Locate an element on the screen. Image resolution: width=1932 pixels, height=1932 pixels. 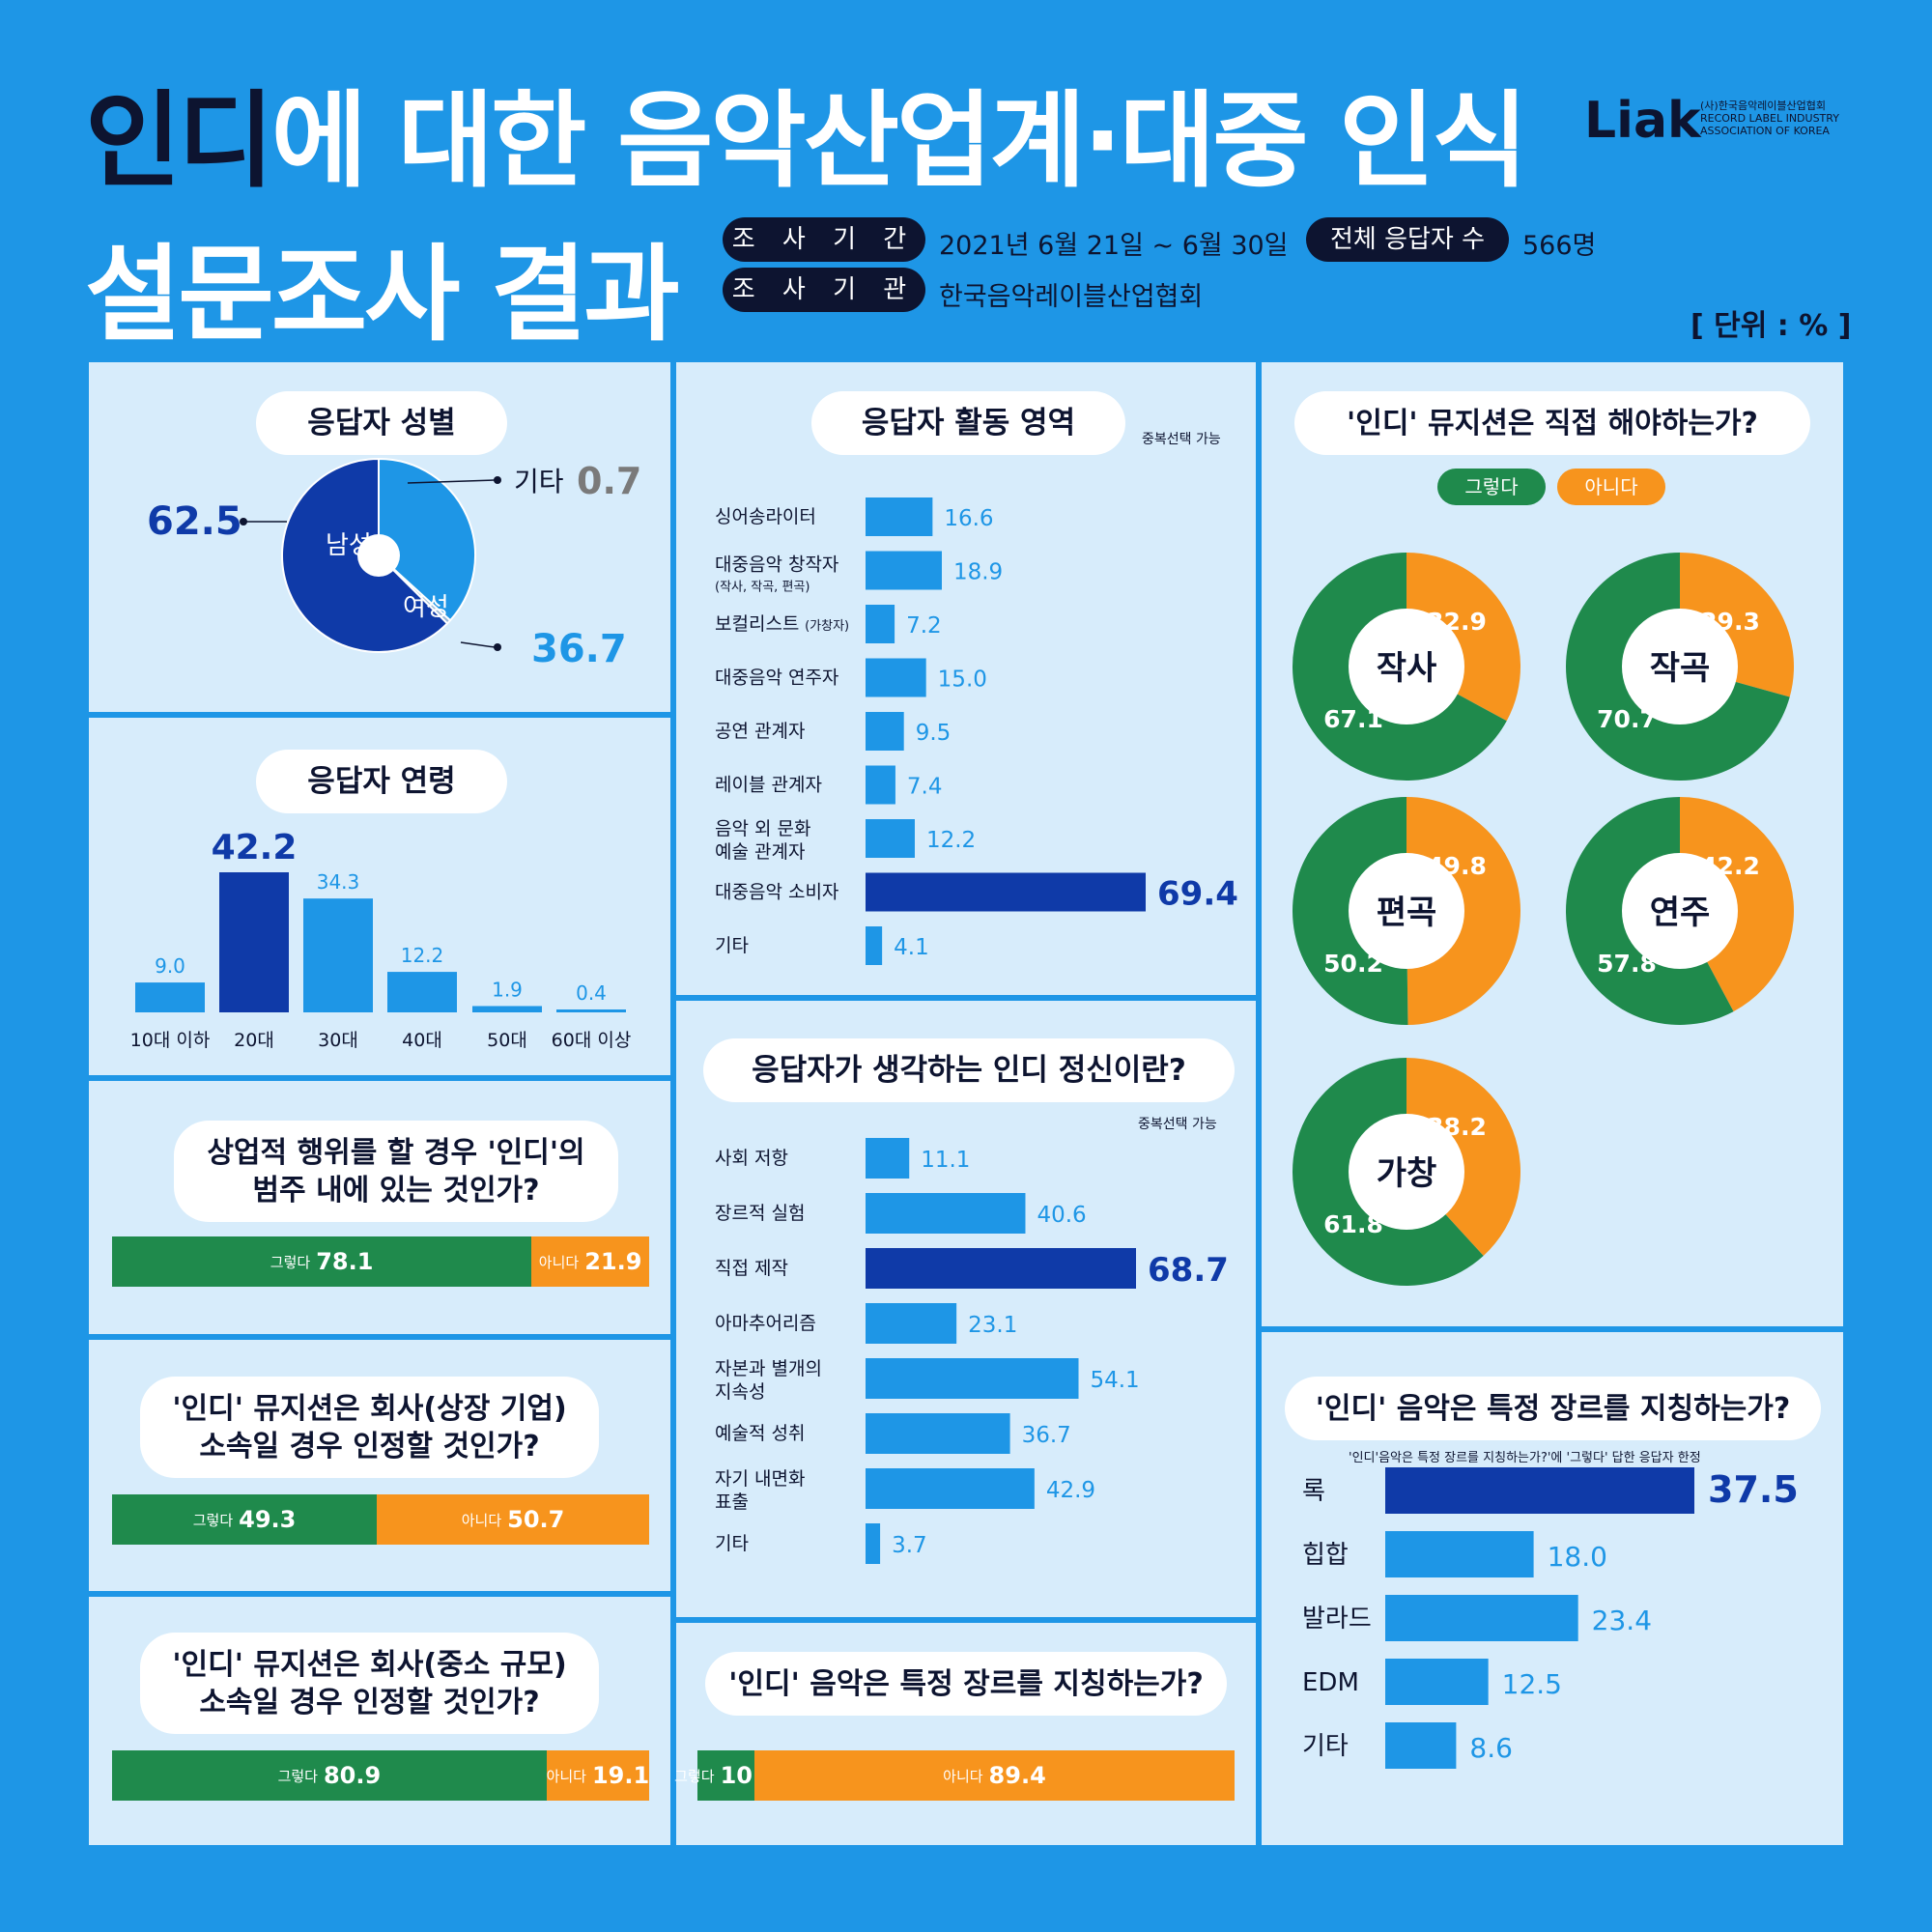
activity-label-7: 대중음악 소비자 is located at coordinates (776, 892).